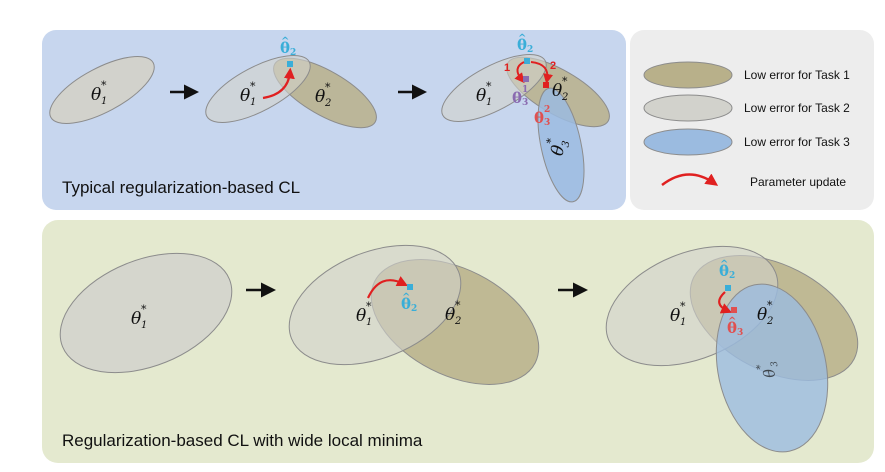  I want to click on step1-number: 1, so click(507, 68).